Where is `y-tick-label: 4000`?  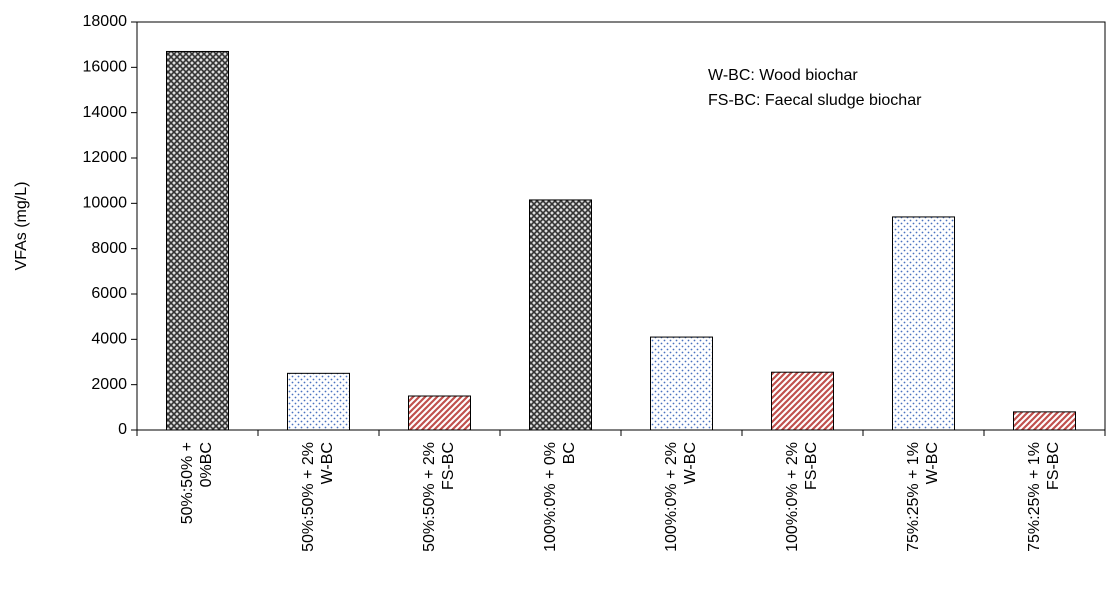
y-tick-label: 4000 is located at coordinates (109, 339).